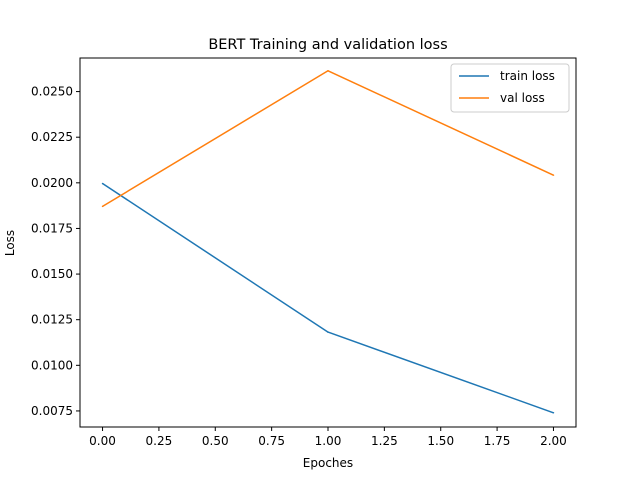 This screenshot has height=480, width=640. What do you see at coordinates (52, 183) in the screenshot?
I see `y-tick-label: 0.0200` at bounding box center [52, 183].